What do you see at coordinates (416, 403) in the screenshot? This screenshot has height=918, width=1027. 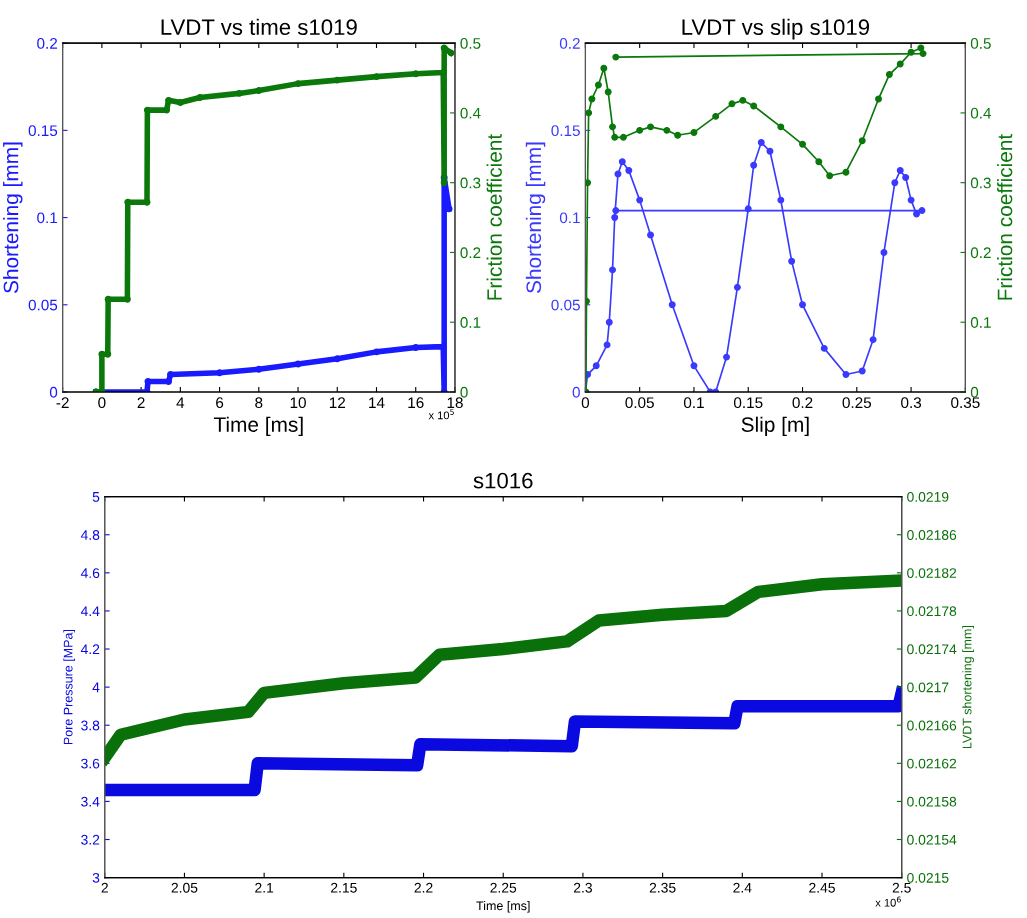 I see `x-tick-label: 16` at bounding box center [416, 403].